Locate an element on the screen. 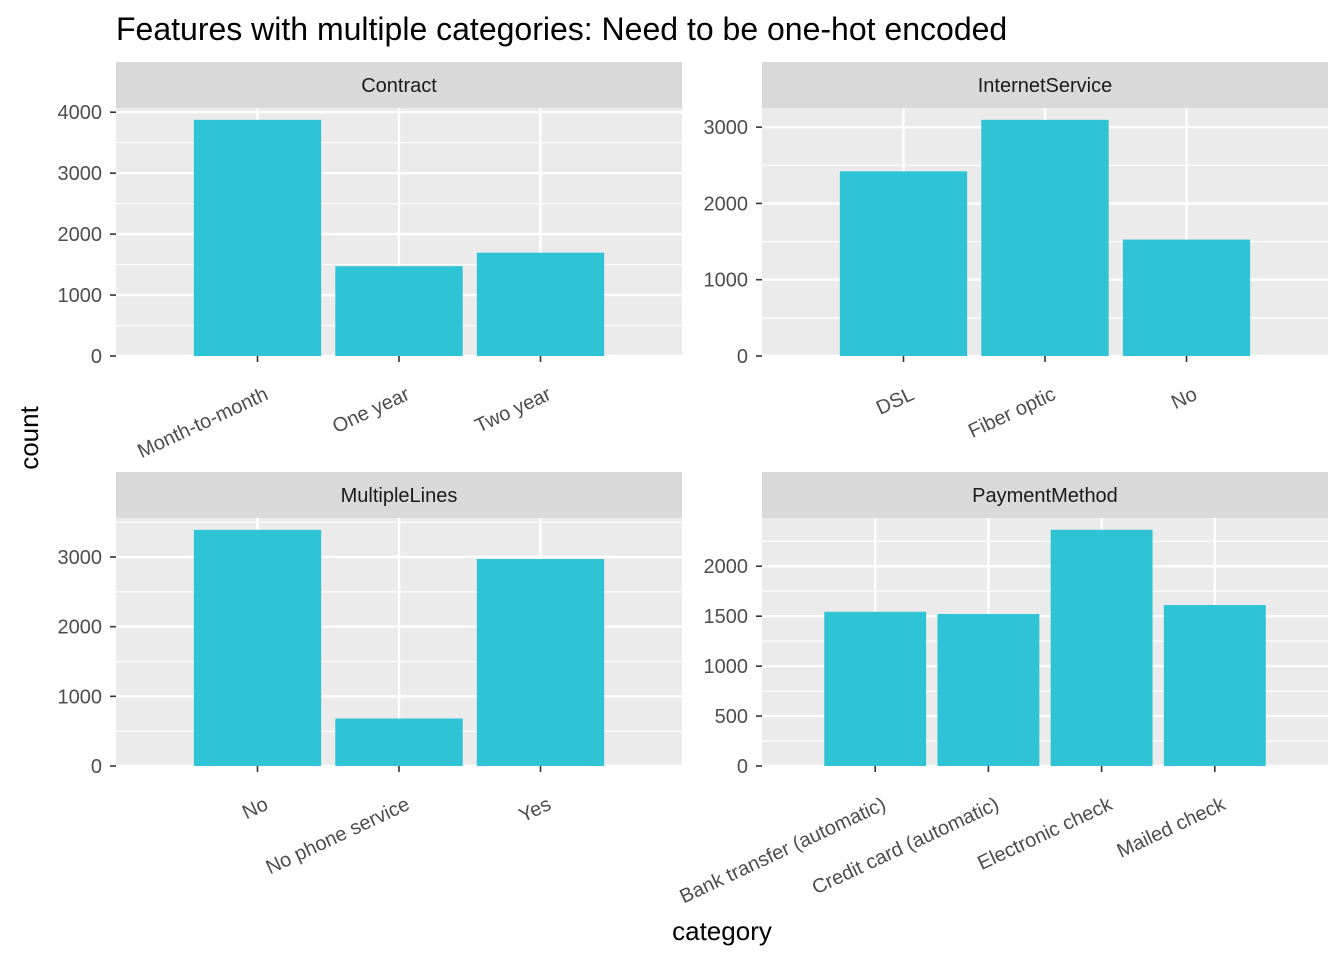 Image resolution: width=1344 pixels, height=960 pixels. facet-strip-label: Contract is located at coordinates (399, 86).